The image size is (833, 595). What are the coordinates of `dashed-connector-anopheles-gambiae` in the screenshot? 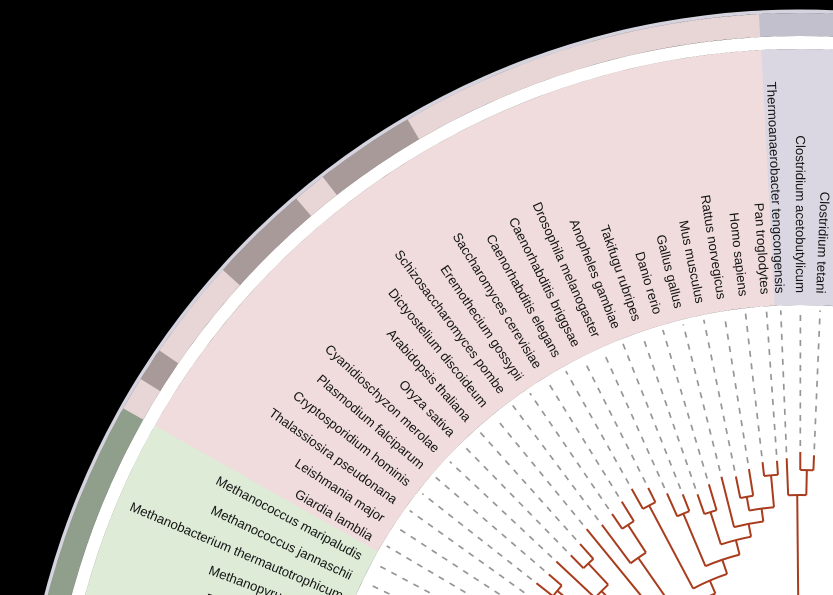 It's located at (652, 416).